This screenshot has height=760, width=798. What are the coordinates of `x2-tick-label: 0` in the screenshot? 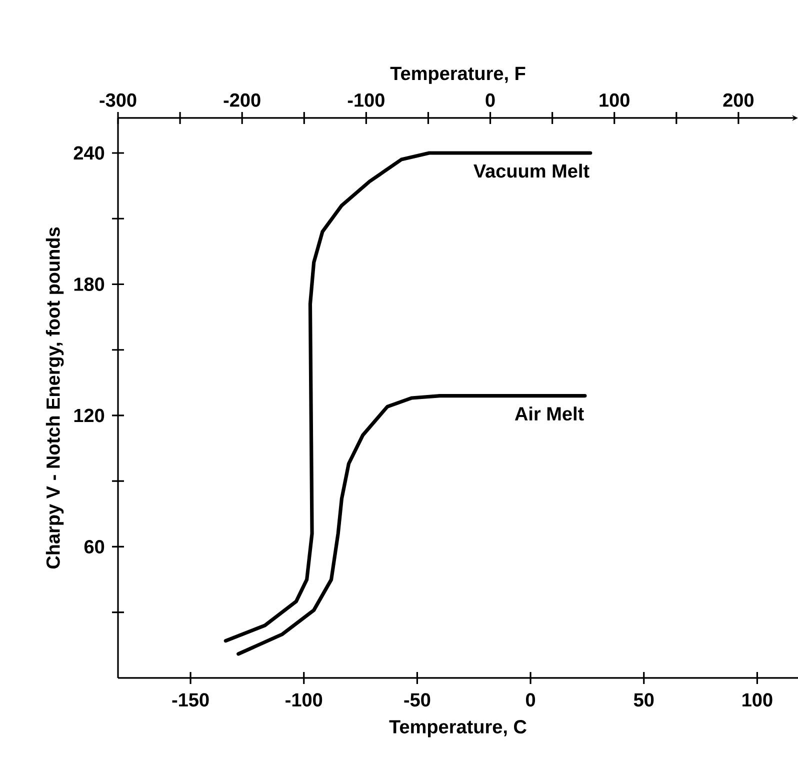 It's located at (490, 100).